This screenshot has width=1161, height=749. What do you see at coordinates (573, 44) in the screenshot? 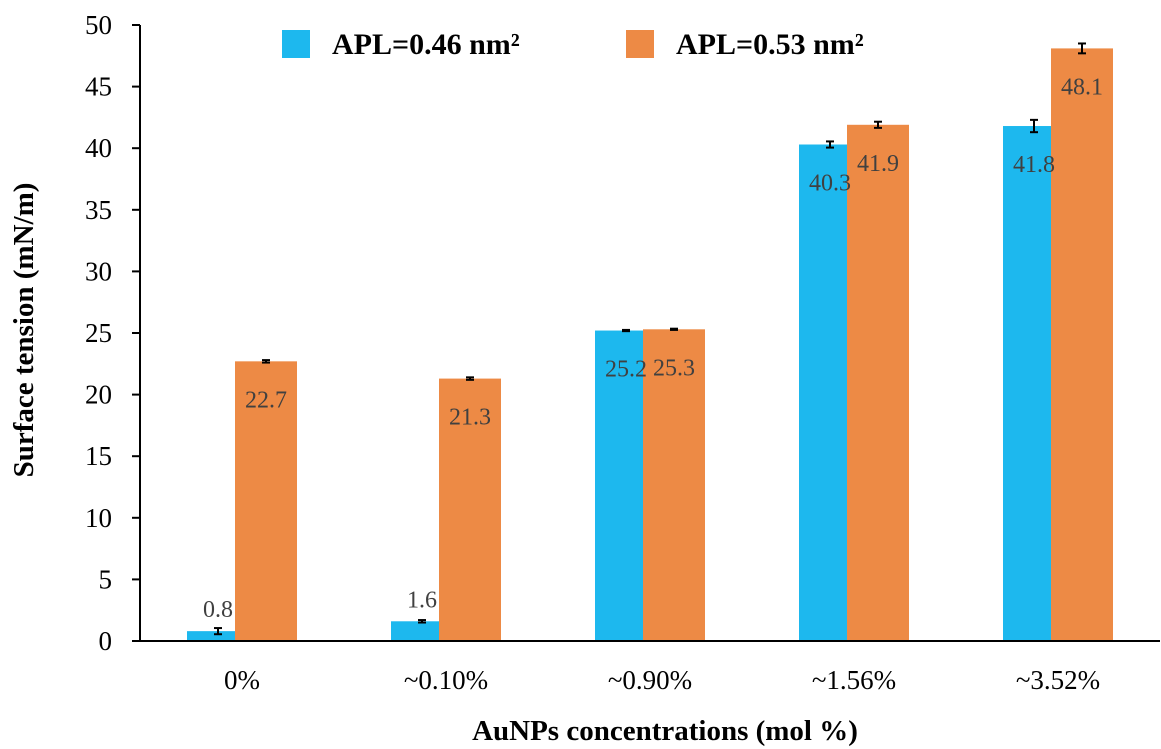
I see `legend: APL=0.46 nm² APL=0.53 nm²` at bounding box center [573, 44].